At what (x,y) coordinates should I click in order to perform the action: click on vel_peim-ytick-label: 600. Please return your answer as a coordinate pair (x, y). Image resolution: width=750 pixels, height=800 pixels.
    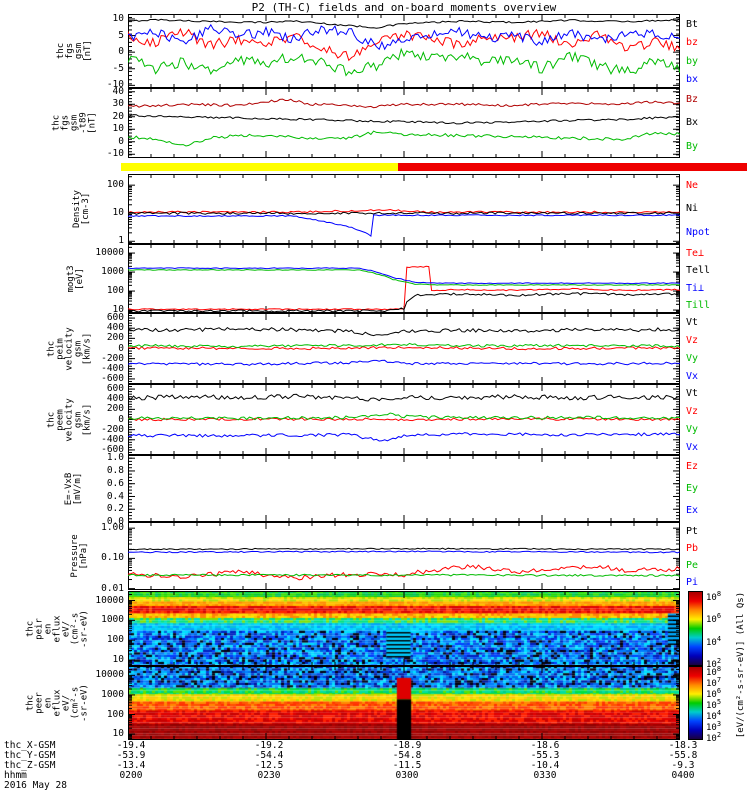
    Looking at the image, I should click on (115, 318).